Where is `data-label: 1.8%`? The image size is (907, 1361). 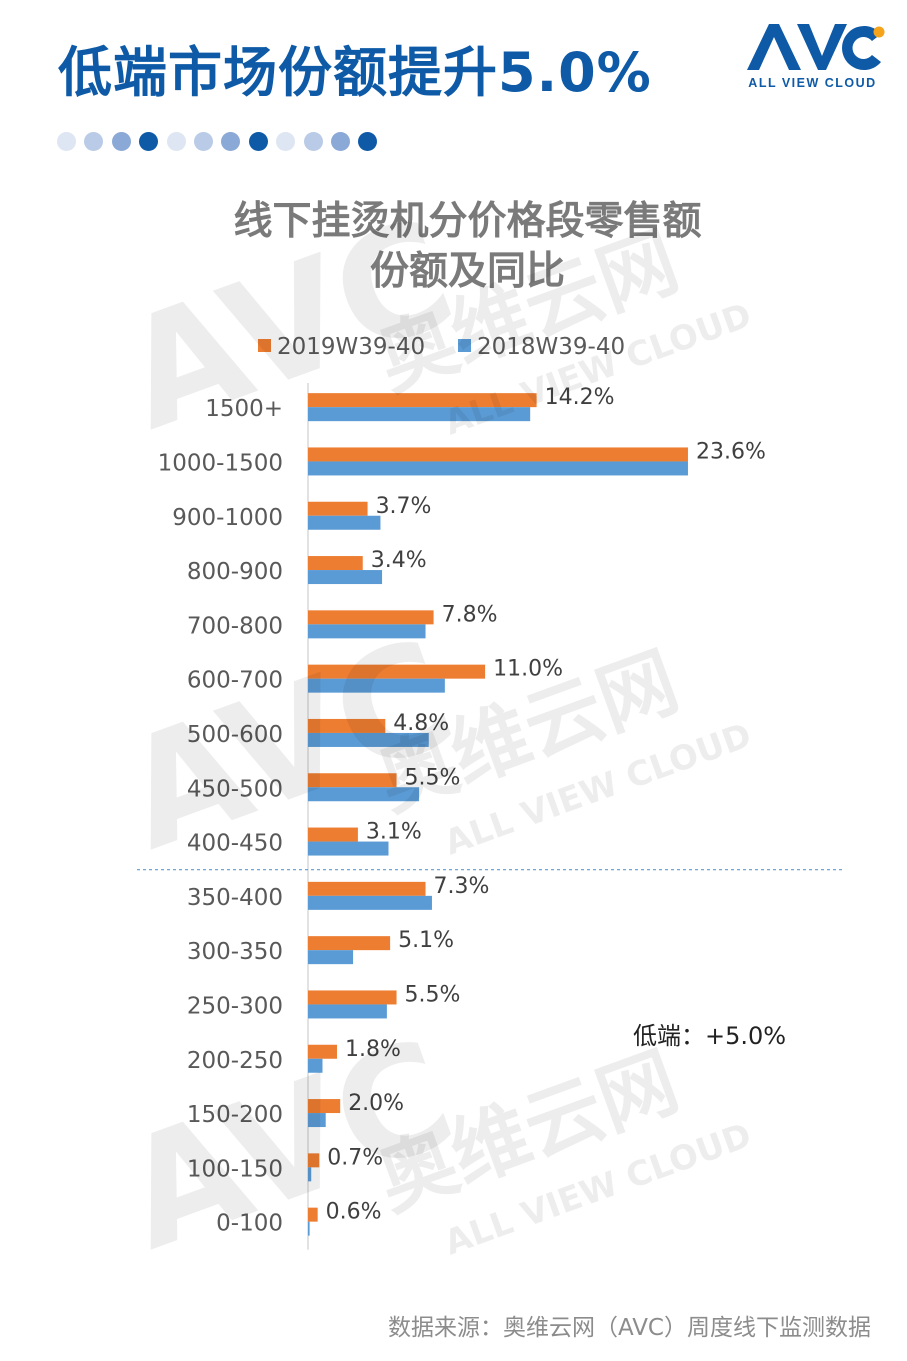
data-label: 1.8% is located at coordinates (373, 1049).